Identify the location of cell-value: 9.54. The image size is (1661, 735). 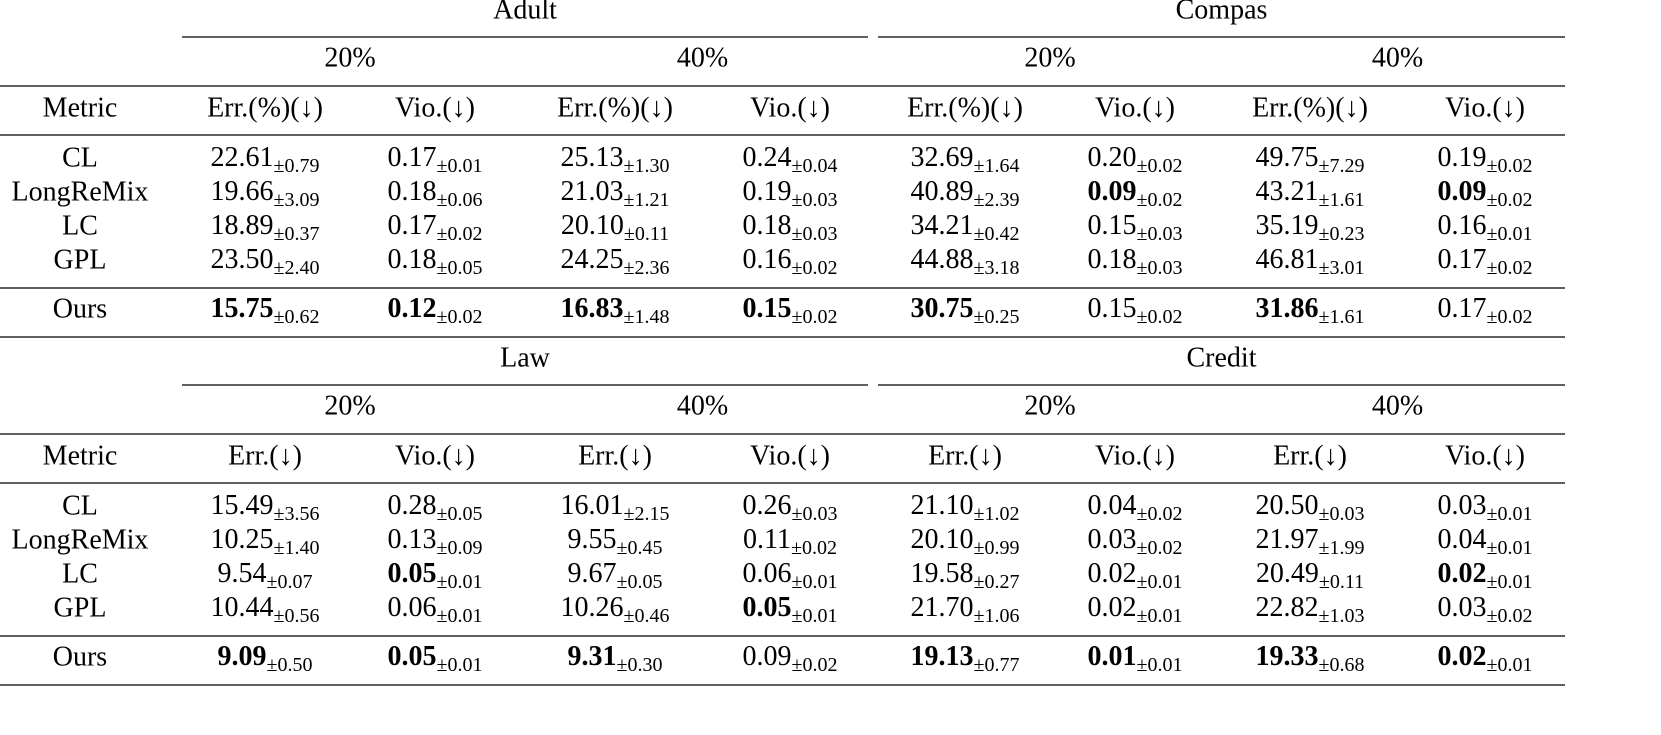
(242, 573).